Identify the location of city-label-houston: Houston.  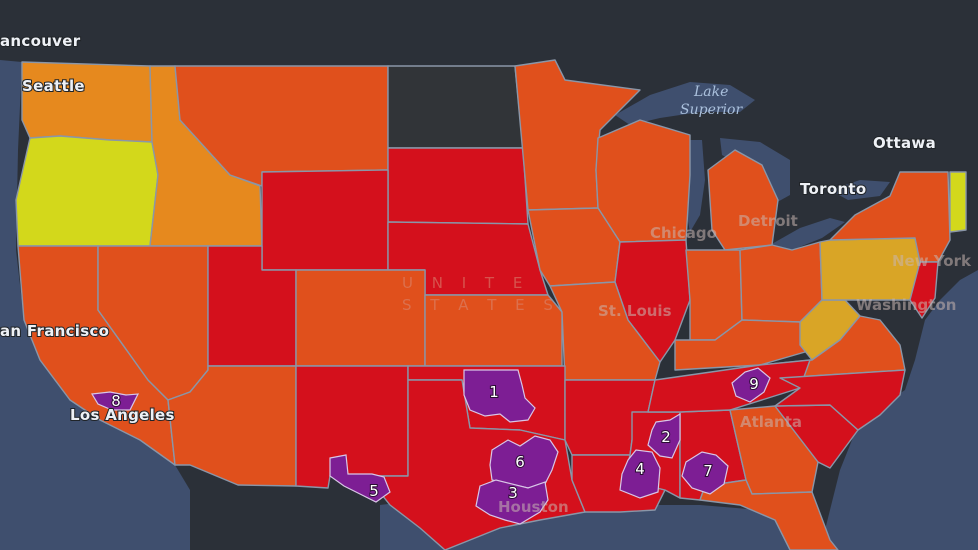
(533, 507).